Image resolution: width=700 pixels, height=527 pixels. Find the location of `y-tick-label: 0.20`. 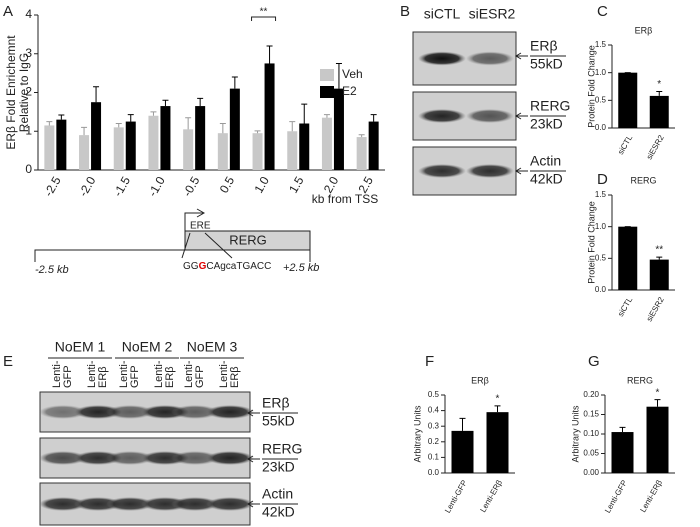

y-tick-label: 0.20 is located at coordinates (591, 394).